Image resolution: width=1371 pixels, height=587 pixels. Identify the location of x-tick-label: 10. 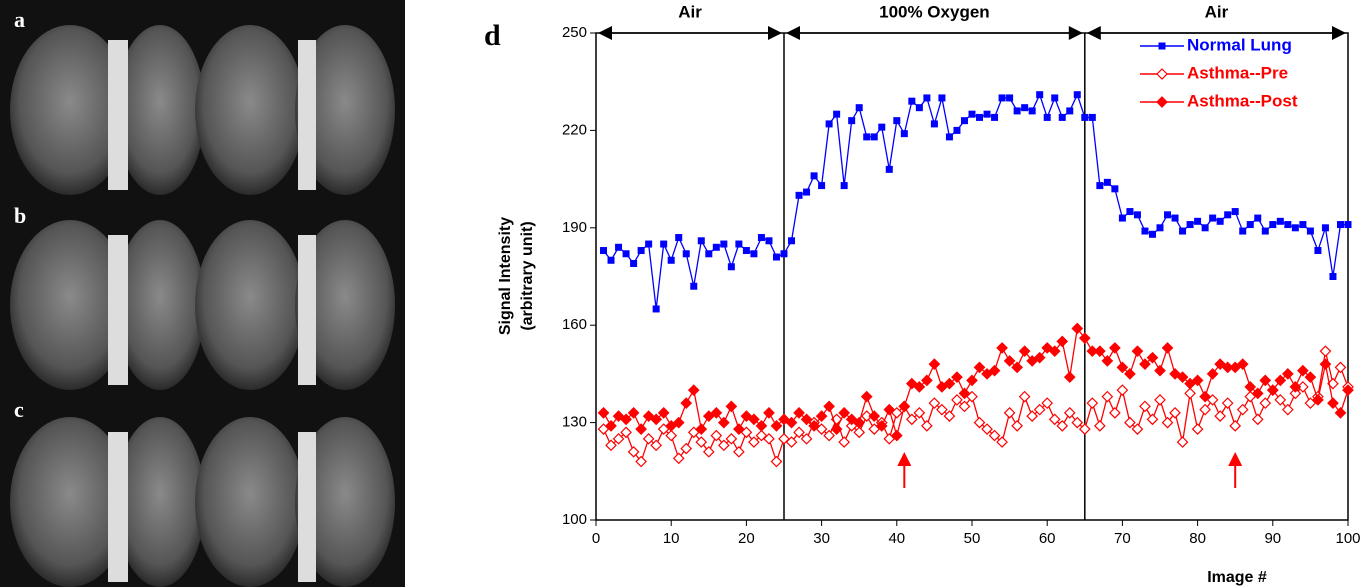
(671, 538).